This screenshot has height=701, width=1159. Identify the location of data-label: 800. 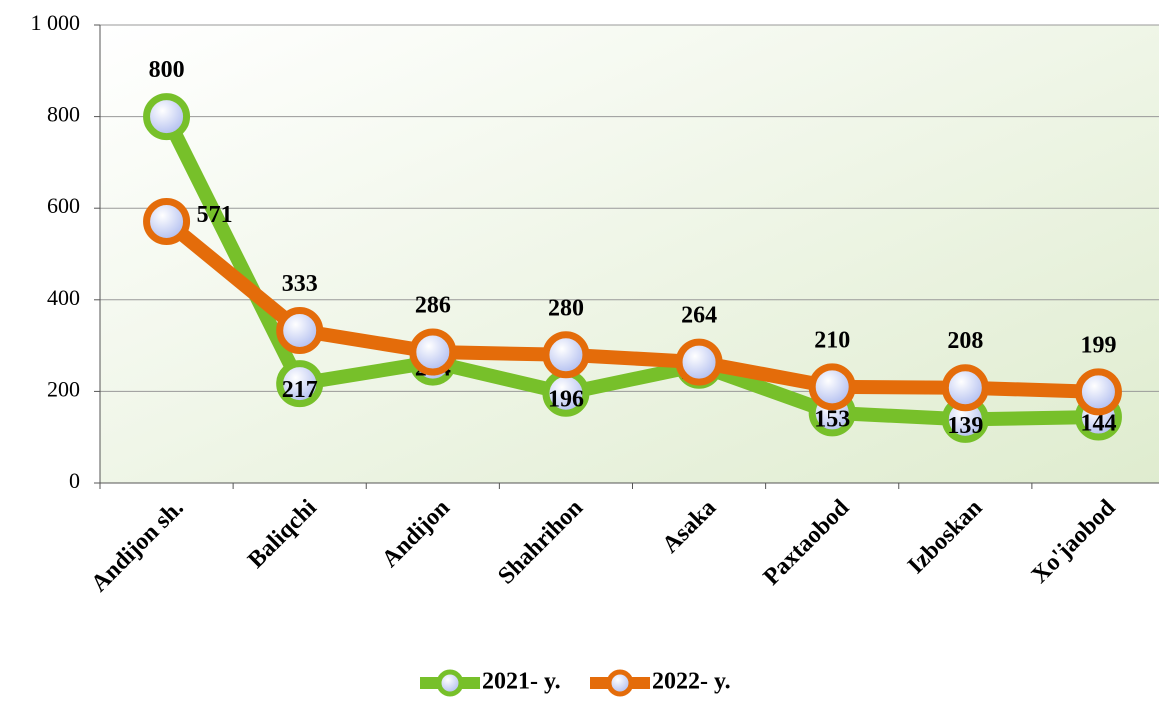
(167, 70).